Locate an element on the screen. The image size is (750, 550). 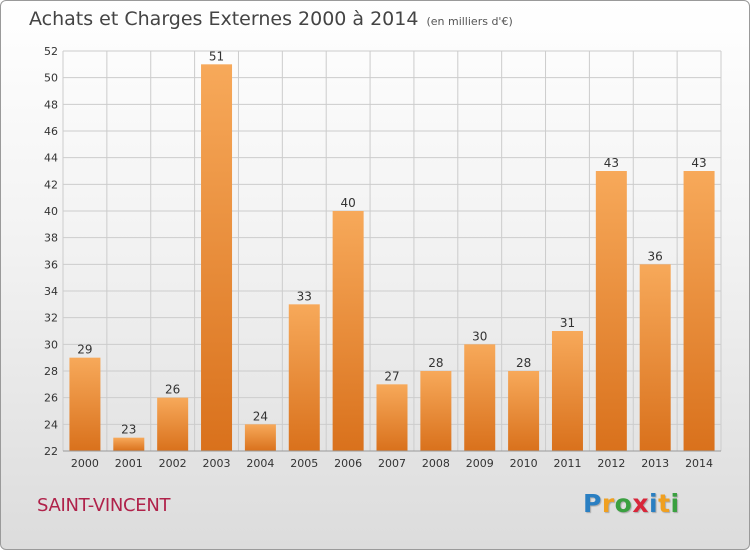
x-tick-label: 2012 is located at coordinates (611, 463).